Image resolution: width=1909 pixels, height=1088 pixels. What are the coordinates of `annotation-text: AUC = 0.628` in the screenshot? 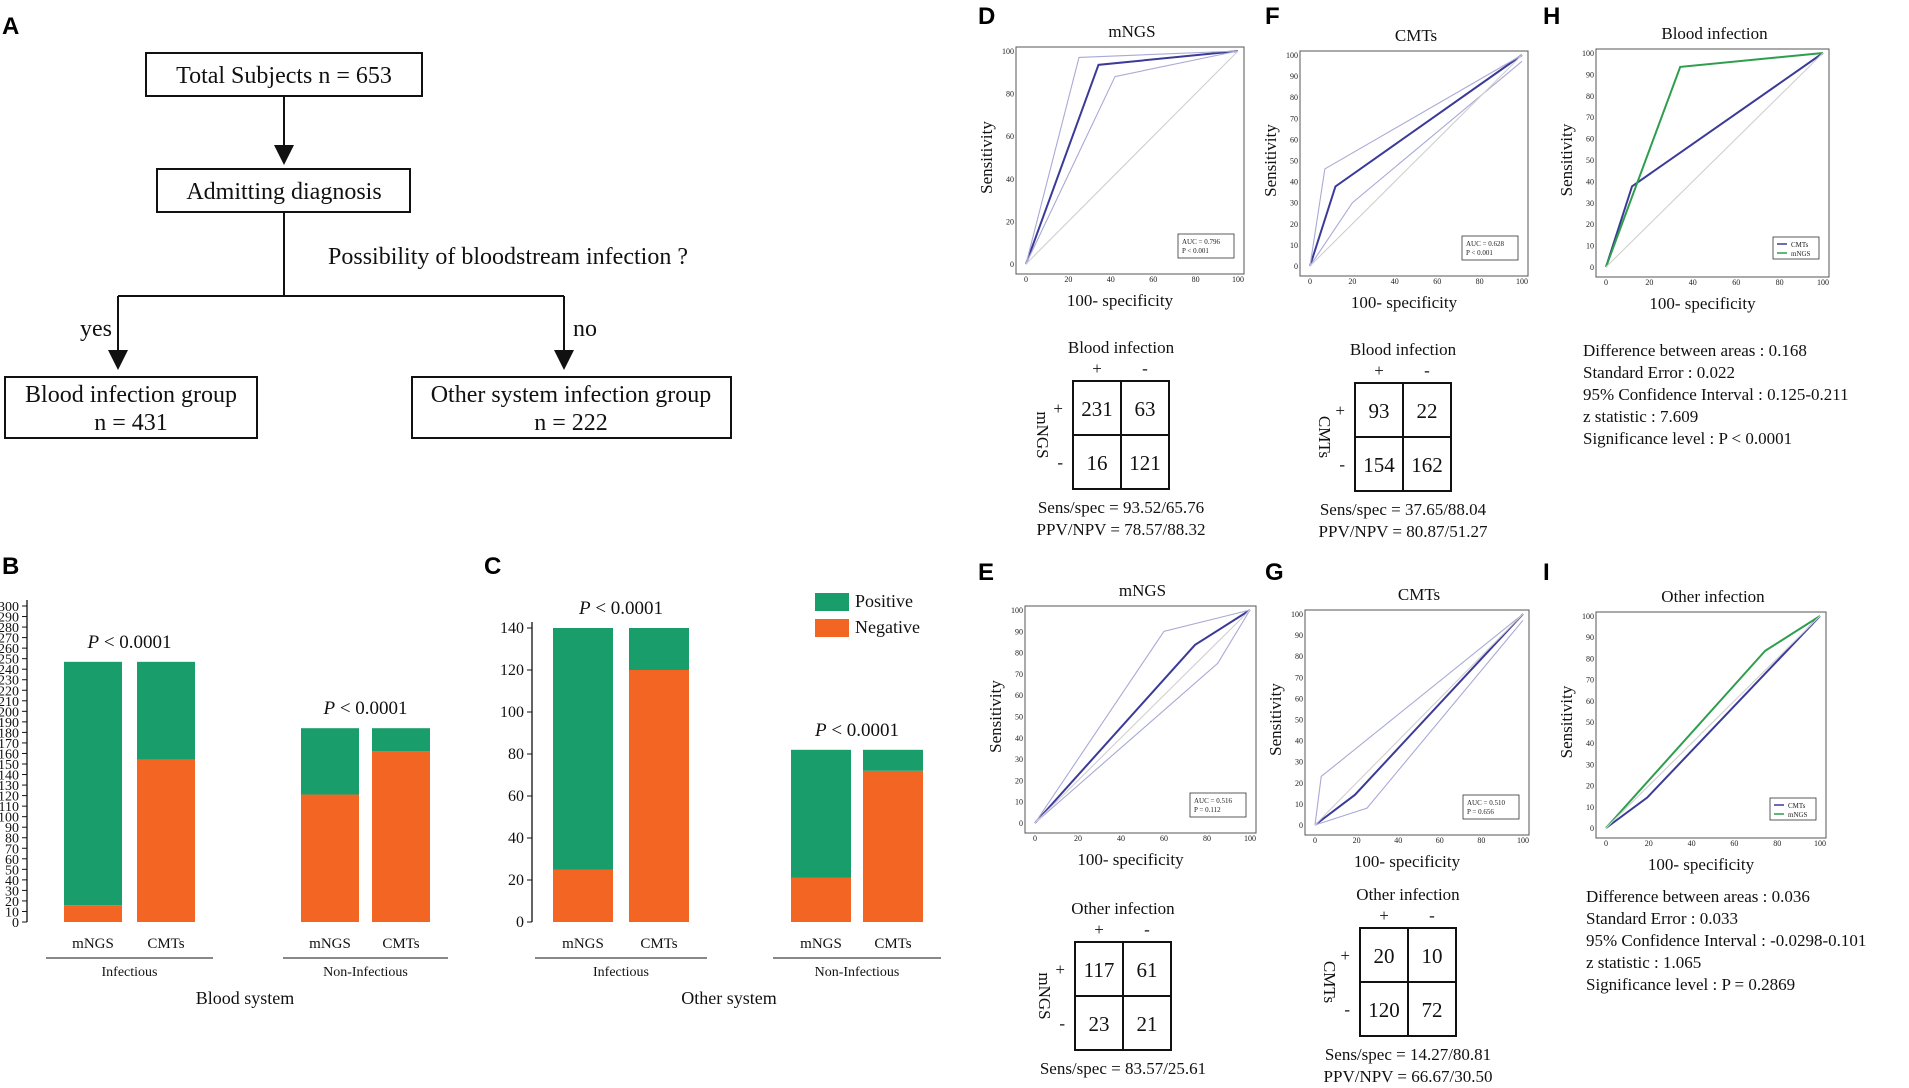 It's located at (1485, 244).